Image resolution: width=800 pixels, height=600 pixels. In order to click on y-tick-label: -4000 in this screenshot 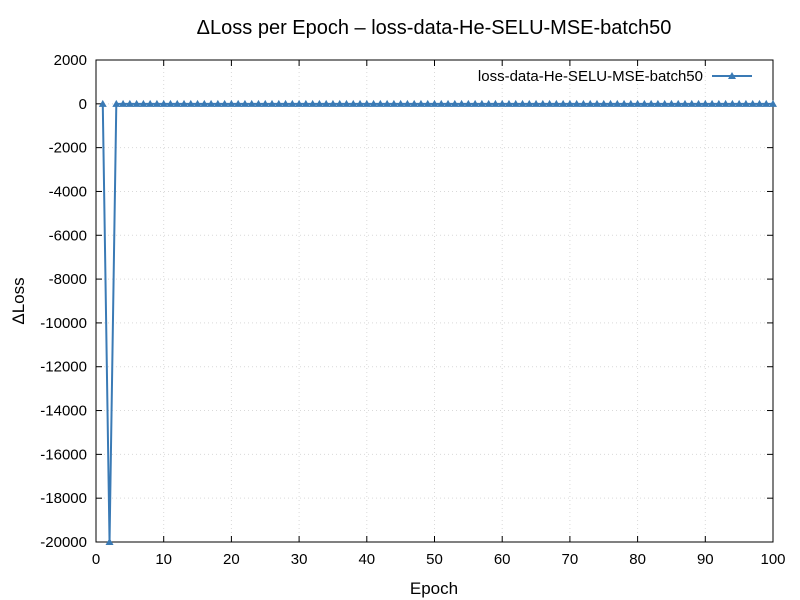, I will do `click(68, 191)`.